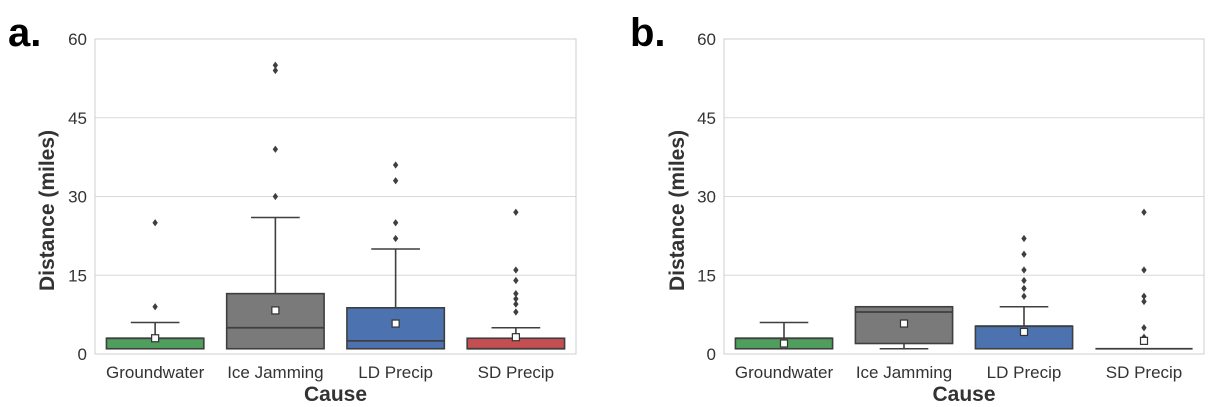 The height and width of the screenshot is (407, 1208). I want to click on panel-label: b., so click(648, 33).